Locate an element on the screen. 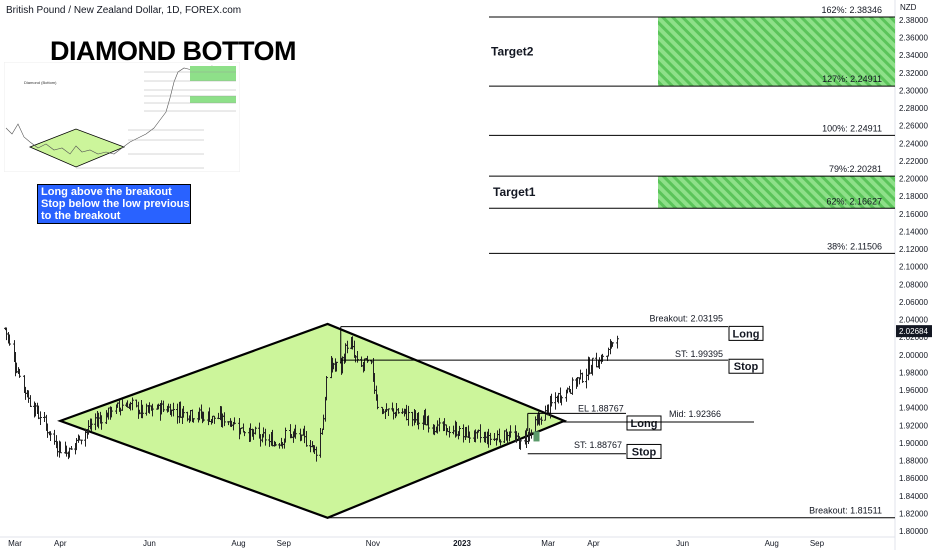 Image resolution: width=932 pixels, height=550 pixels. x-tick-label: 2023 is located at coordinates (462, 543).